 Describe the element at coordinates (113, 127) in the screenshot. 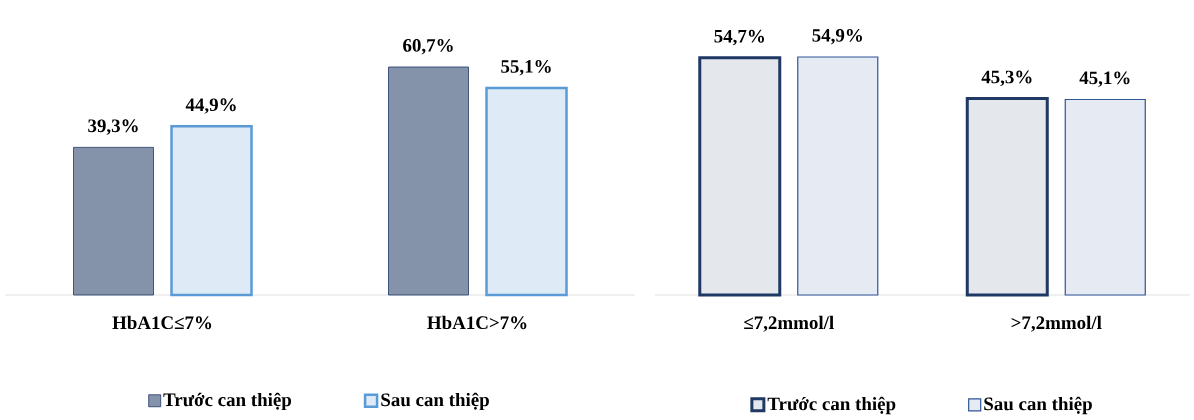

I see `data-label: 39,3%` at that location.